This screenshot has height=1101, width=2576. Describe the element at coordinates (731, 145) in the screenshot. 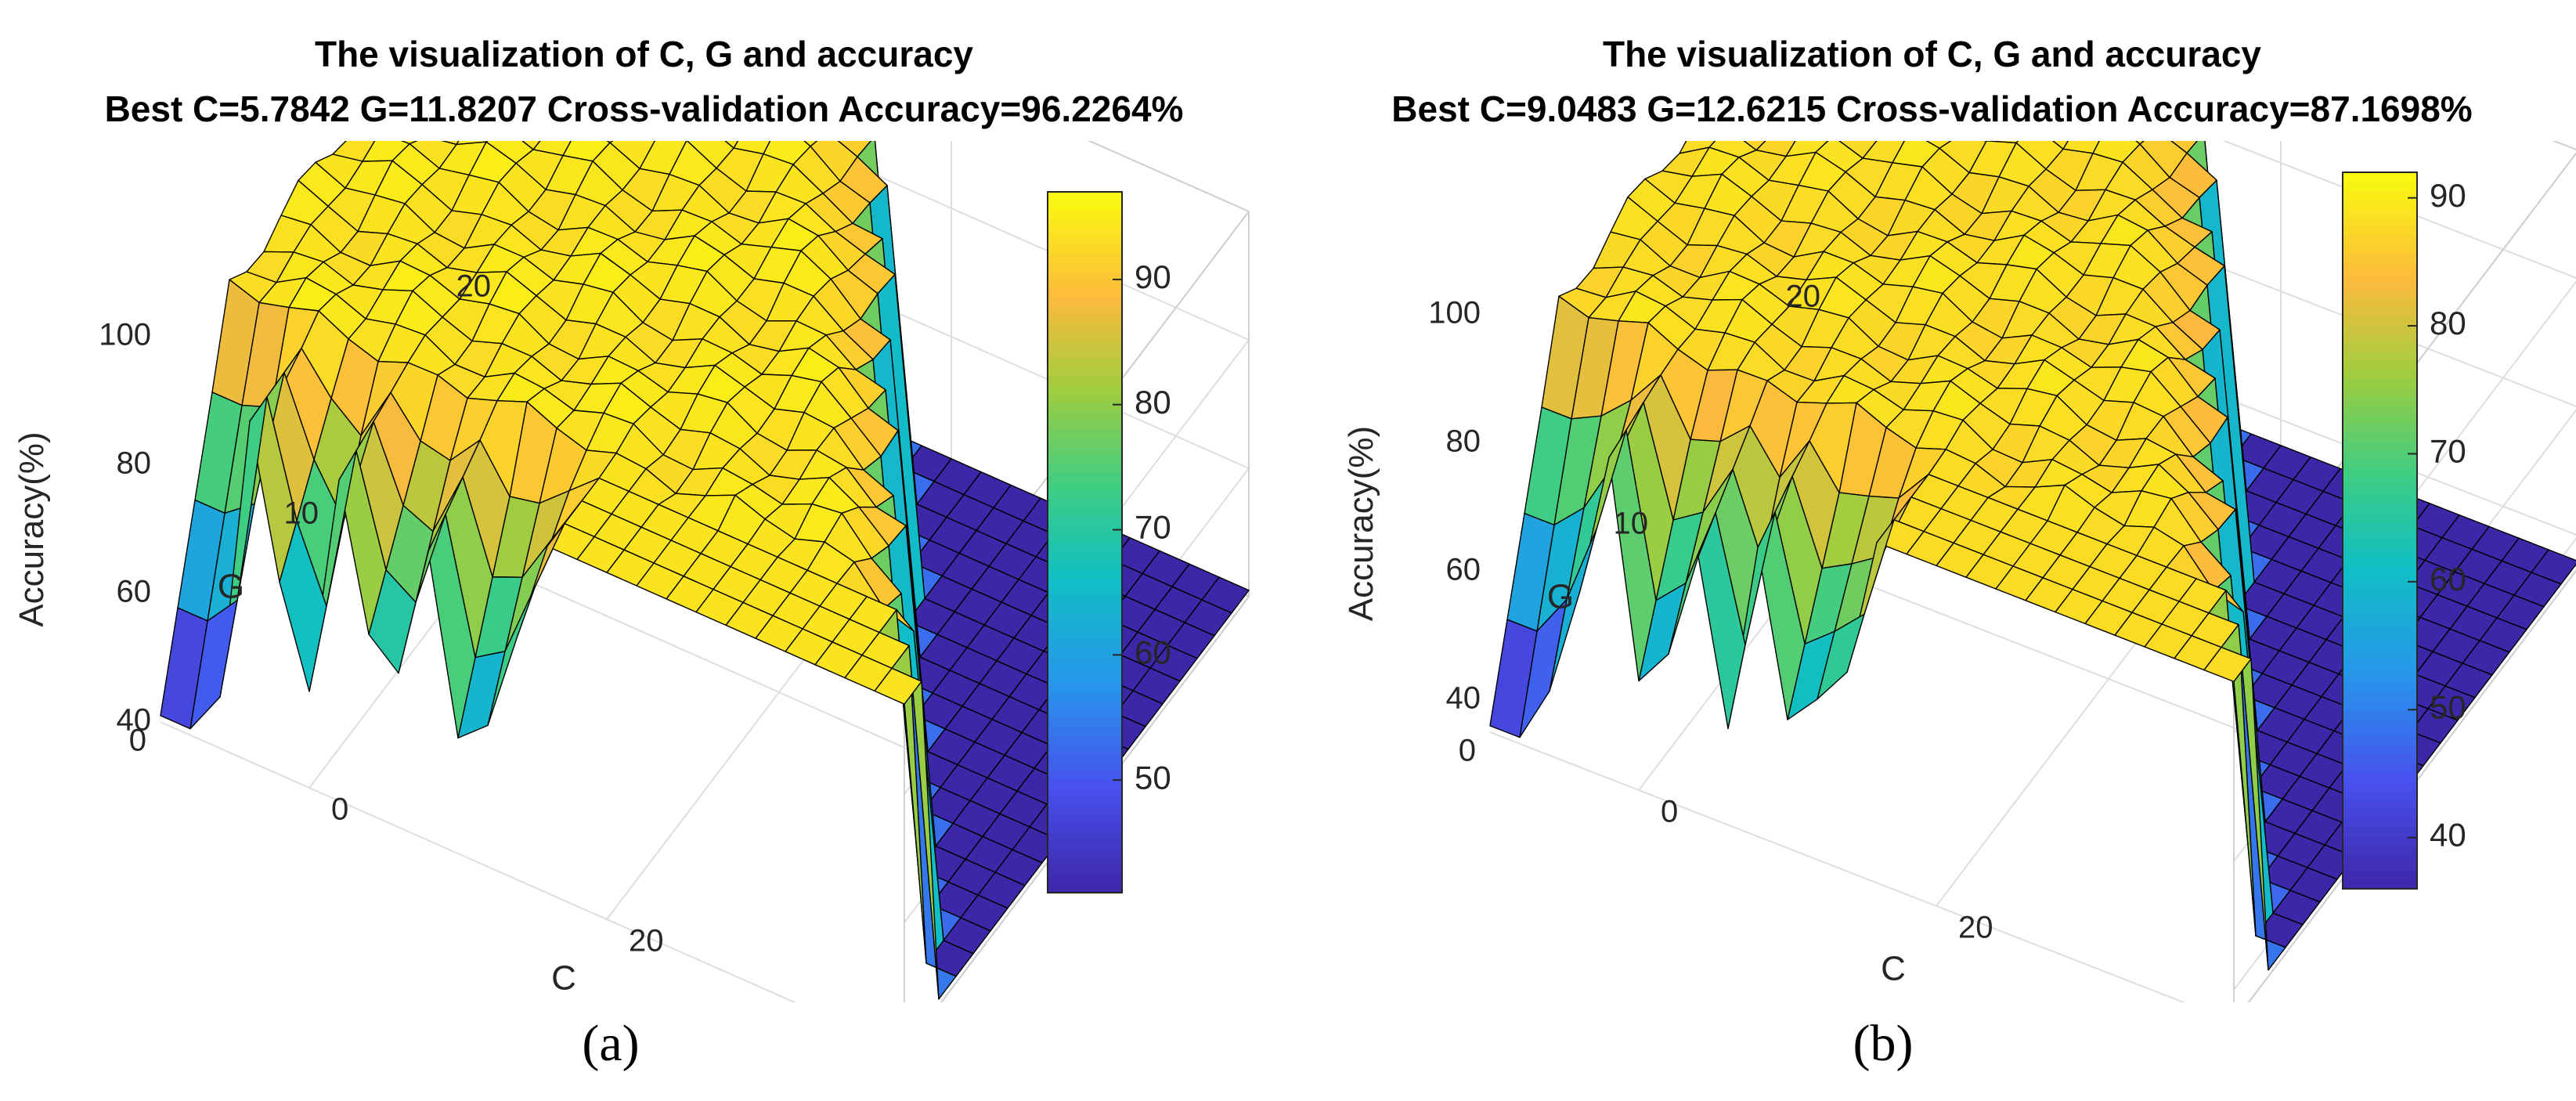

I see `surface-patch` at that location.